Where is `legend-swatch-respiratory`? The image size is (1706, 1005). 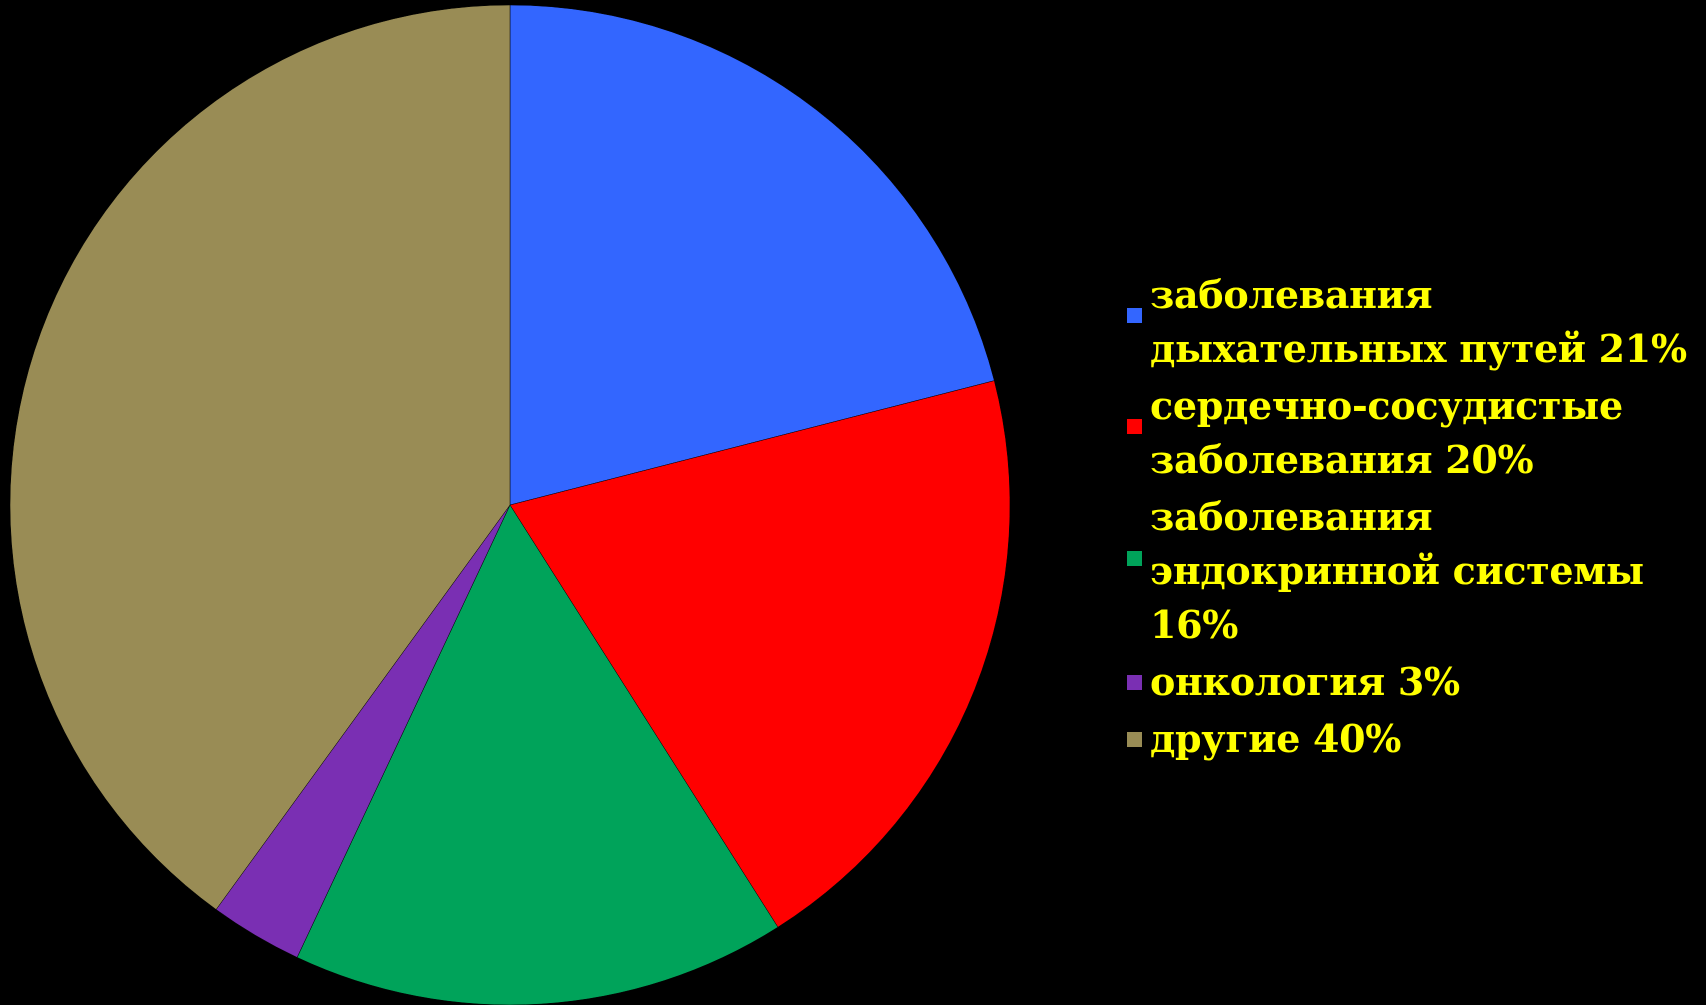 legend-swatch-respiratory is located at coordinates (1134, 315).